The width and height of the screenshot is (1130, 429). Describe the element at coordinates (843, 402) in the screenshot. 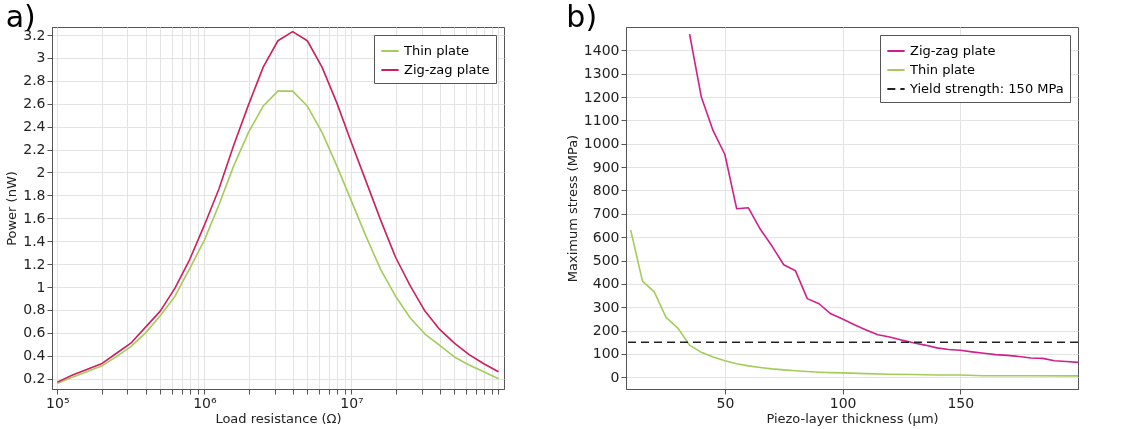

I see `x-tick-label: 100` at that location.